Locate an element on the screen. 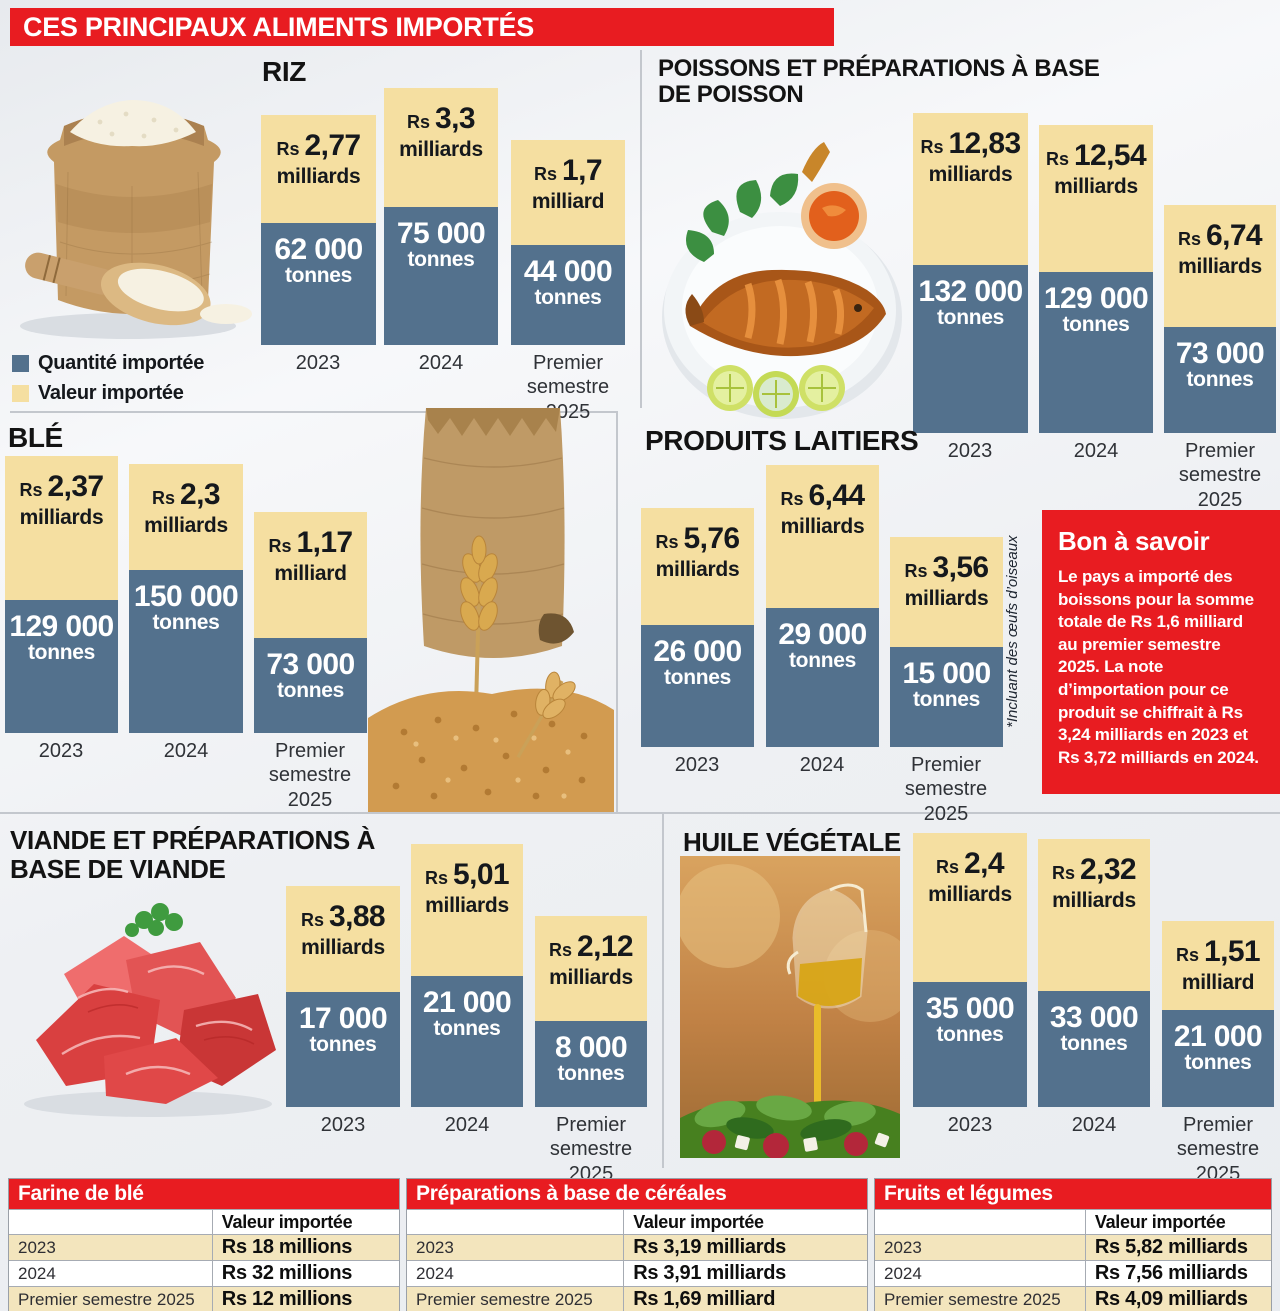  quantity-segment: 44 000 tonnes is located at coordinates (568, 295).